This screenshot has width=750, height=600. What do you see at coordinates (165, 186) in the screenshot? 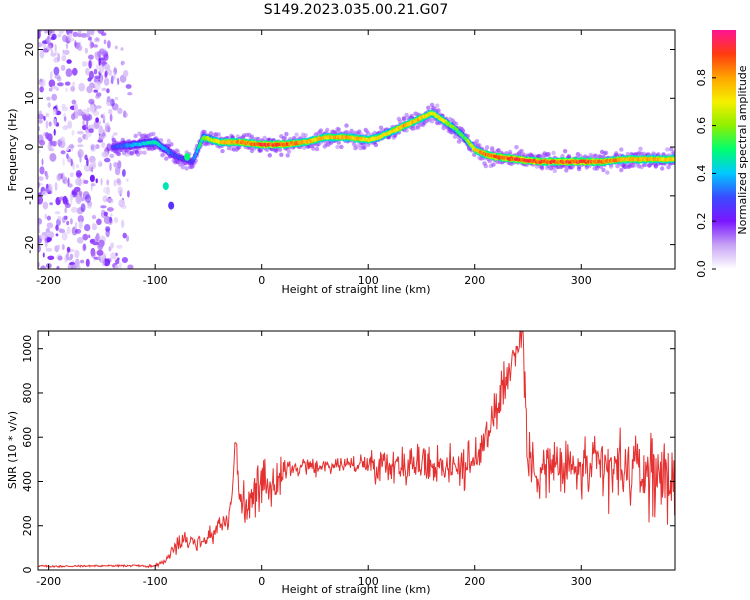
I see `ridge-blob` at bounding box center [165, 186].